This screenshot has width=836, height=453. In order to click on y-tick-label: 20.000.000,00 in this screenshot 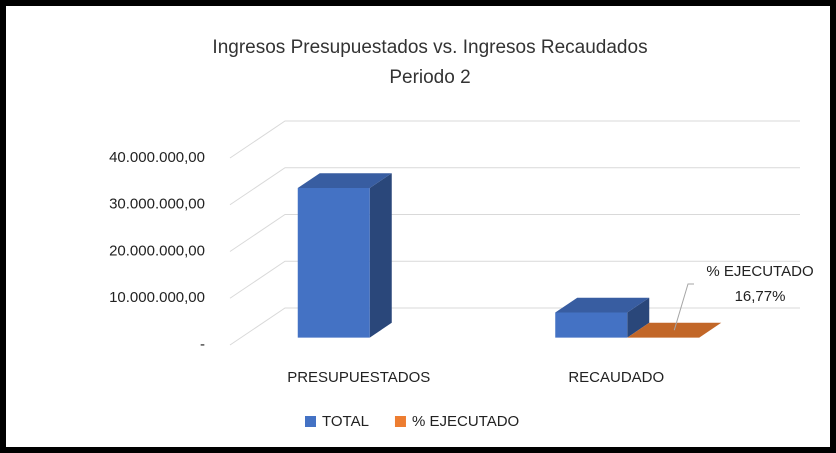, I will do `click(157, 250)`.